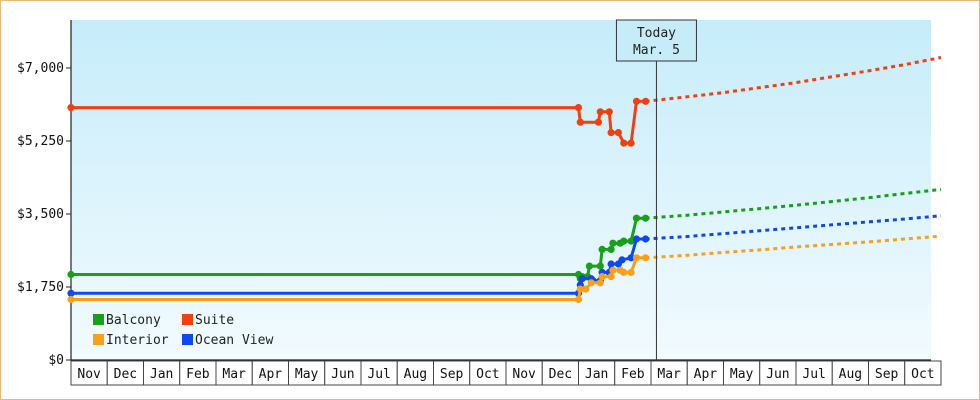 This screenshot has height=400, width=980. I want to click on x-tick-label: Apr, so click(271, 374).